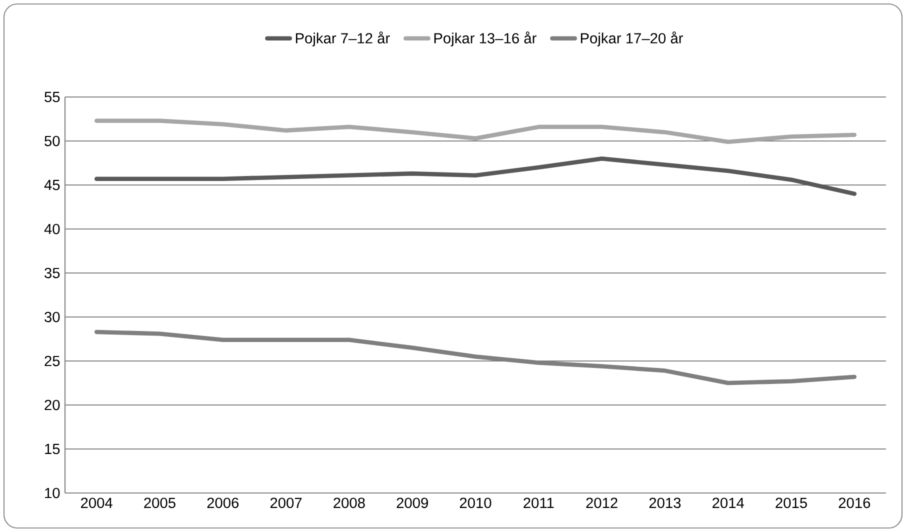 This screenshot has width=906, height=532. What do you see at coordinates (343, 38) in the screenshot?
I see `legend-label: Pojkar 7–12 år` at bounding box center [343, 38].